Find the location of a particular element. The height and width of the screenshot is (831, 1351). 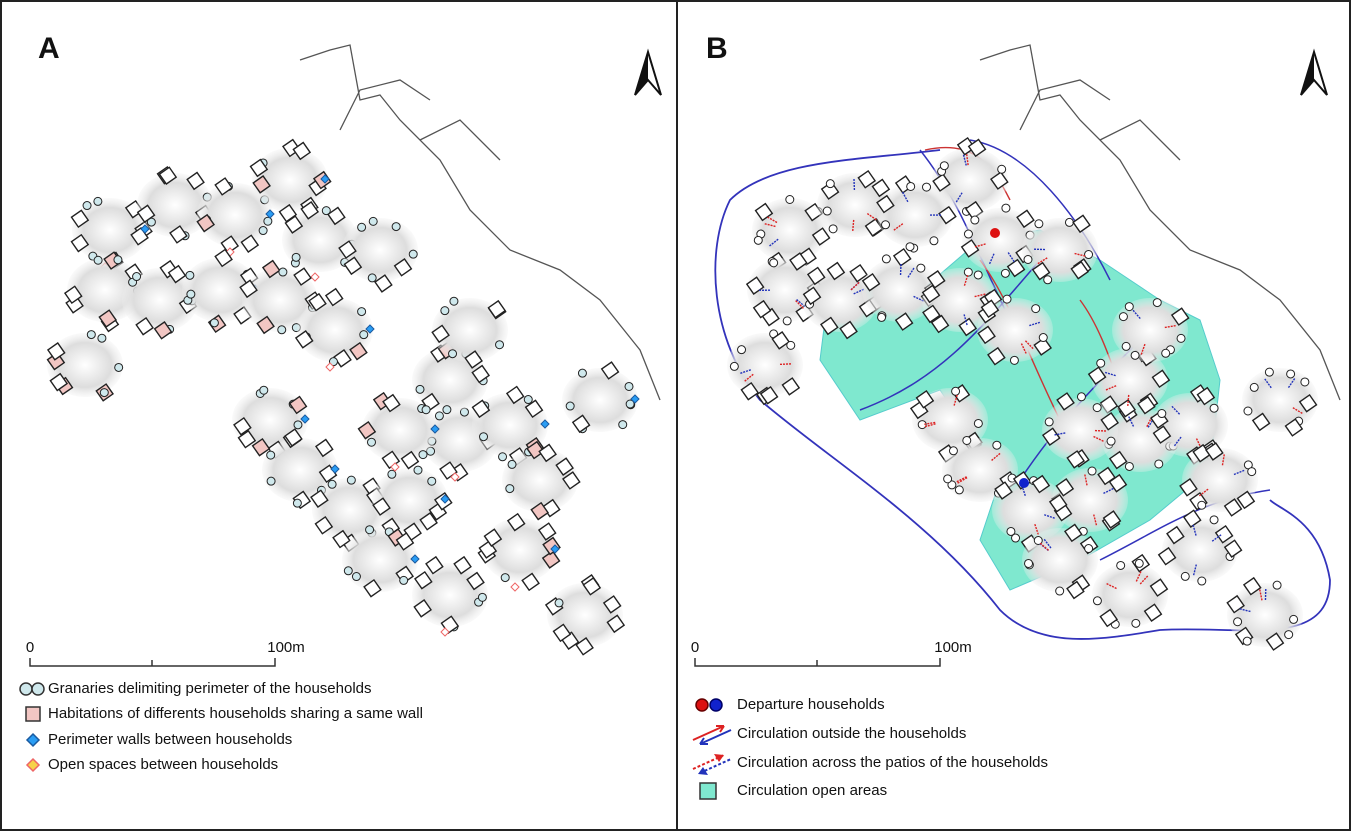

panel-label: B is located at coordinates (717, 48).